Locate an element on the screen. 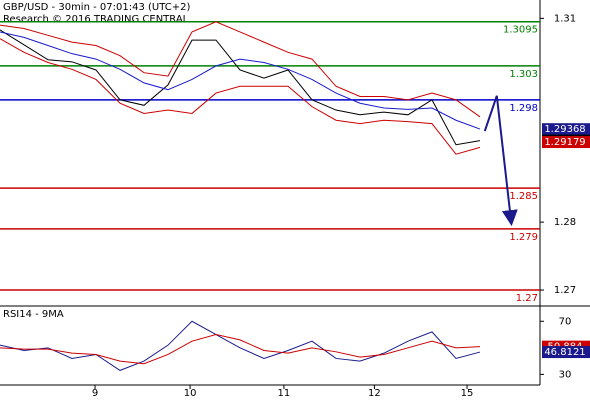  price-tag-label: 1.29179 is located at coordinates (564, 142).